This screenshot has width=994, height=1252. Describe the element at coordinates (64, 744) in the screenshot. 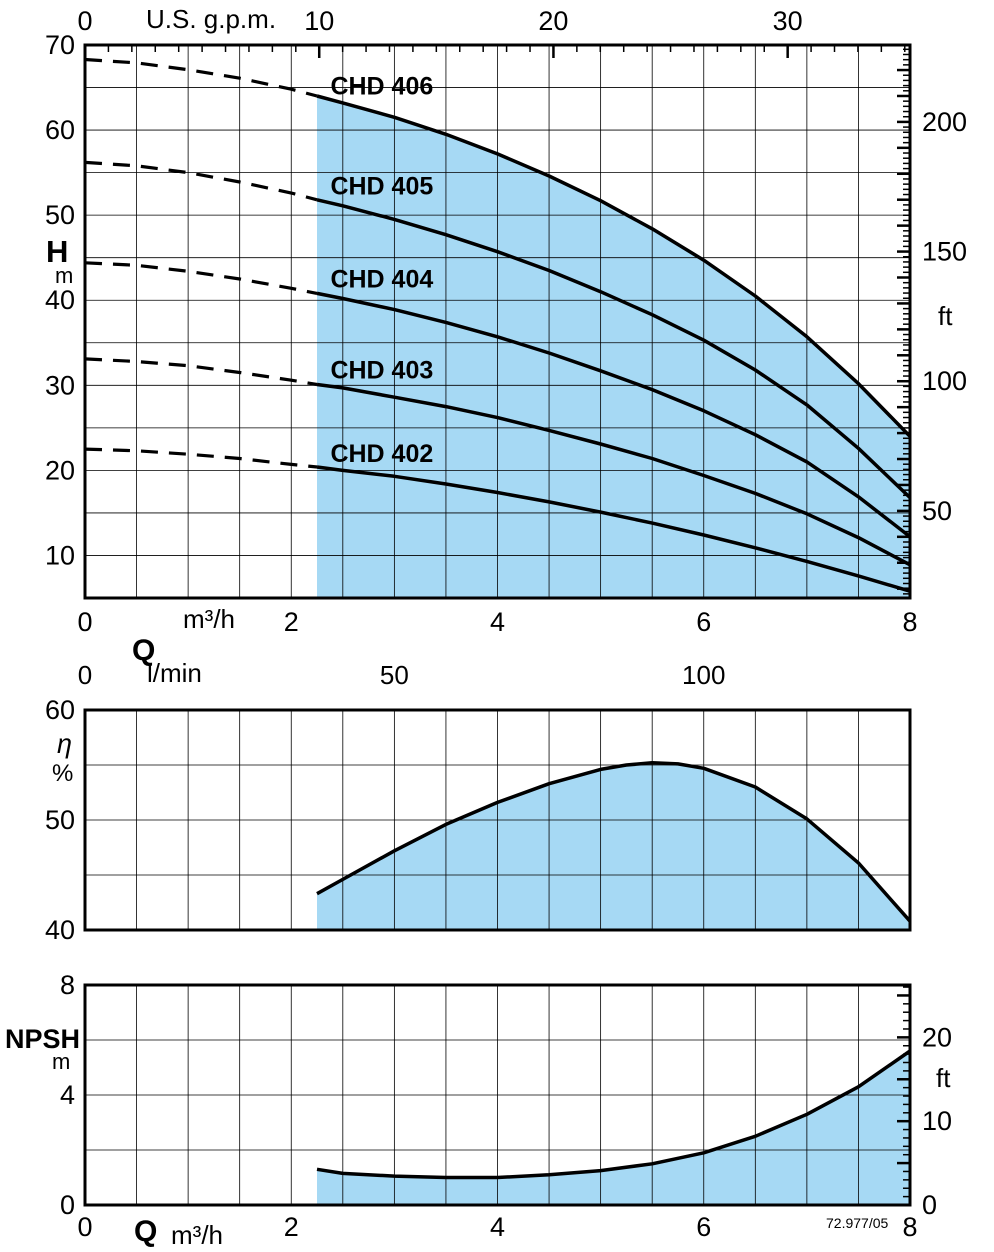

I see `efficiency-axis-label: η` at that location.